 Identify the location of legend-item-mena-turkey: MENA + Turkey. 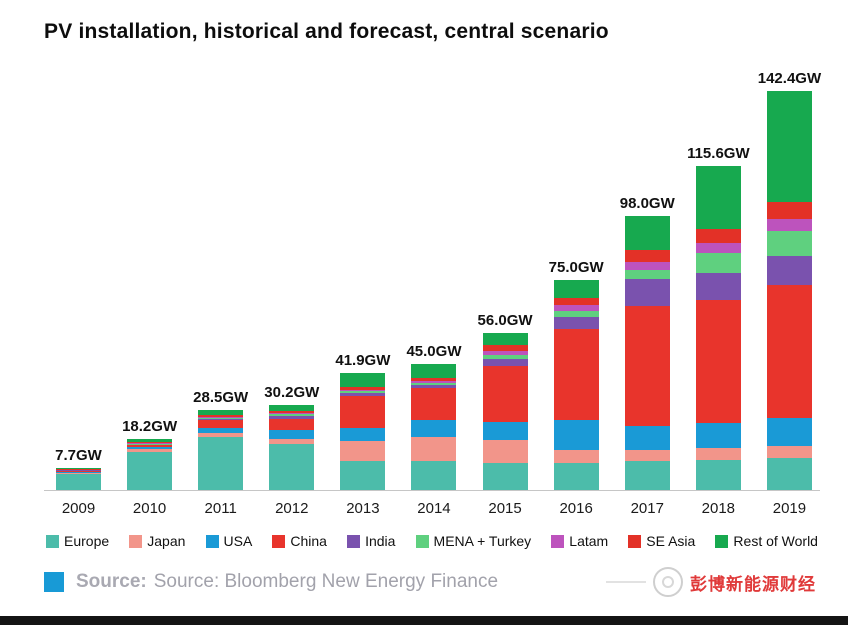
(473, 541).